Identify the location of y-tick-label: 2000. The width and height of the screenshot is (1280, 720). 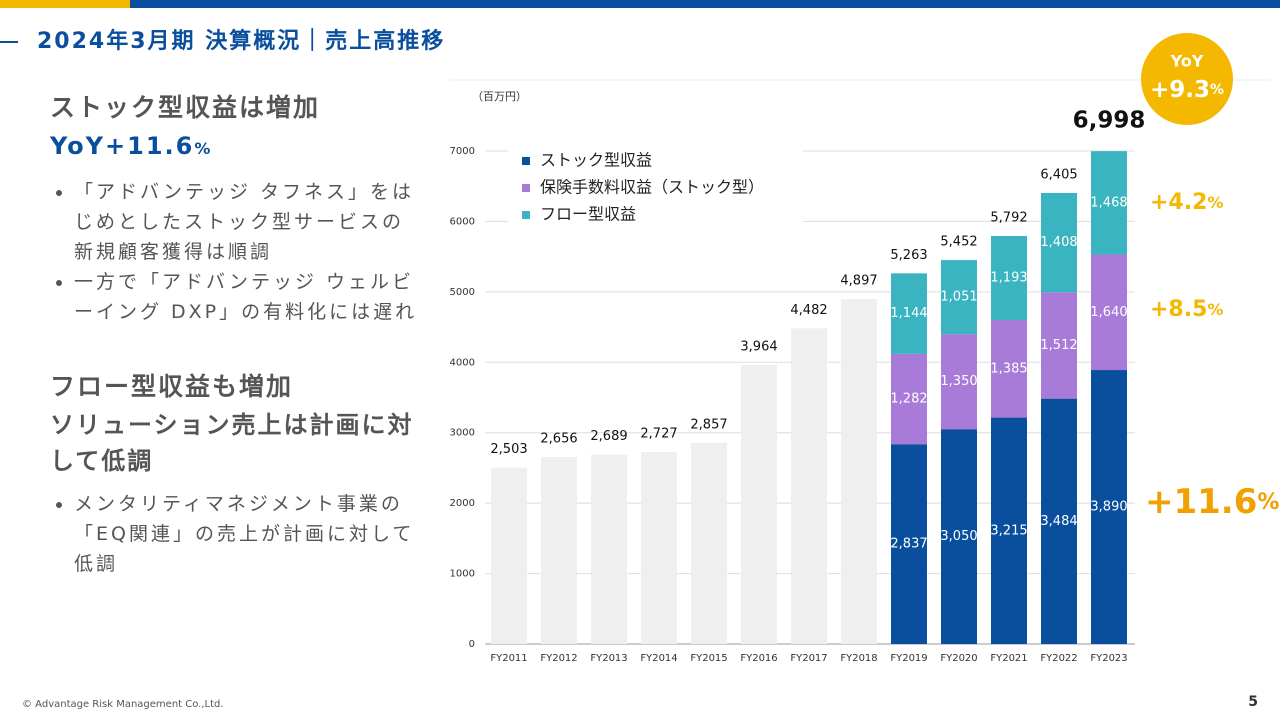
(462, 503).